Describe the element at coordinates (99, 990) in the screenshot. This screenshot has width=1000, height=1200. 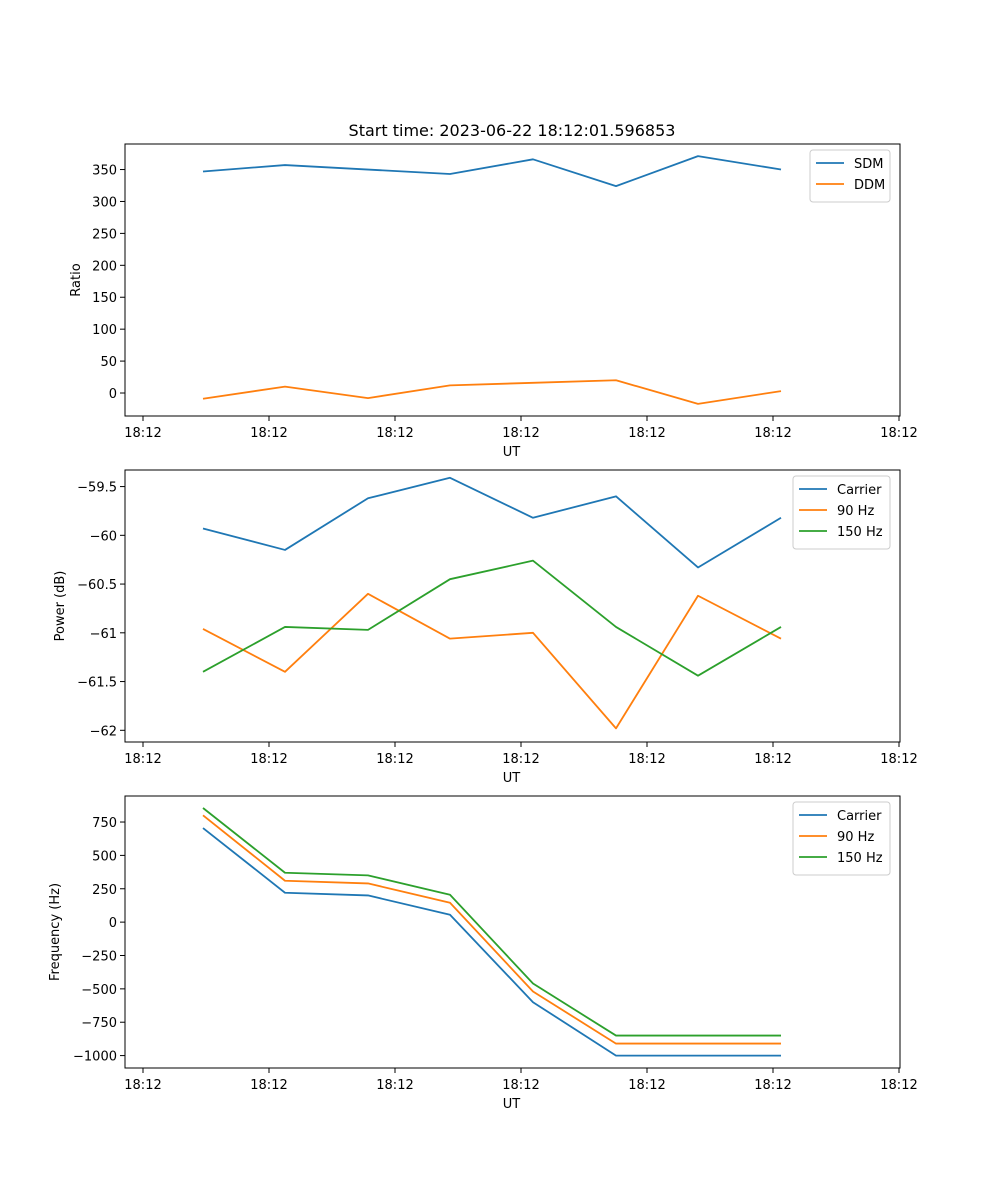
I see `y-tick-label: −500` at that location.